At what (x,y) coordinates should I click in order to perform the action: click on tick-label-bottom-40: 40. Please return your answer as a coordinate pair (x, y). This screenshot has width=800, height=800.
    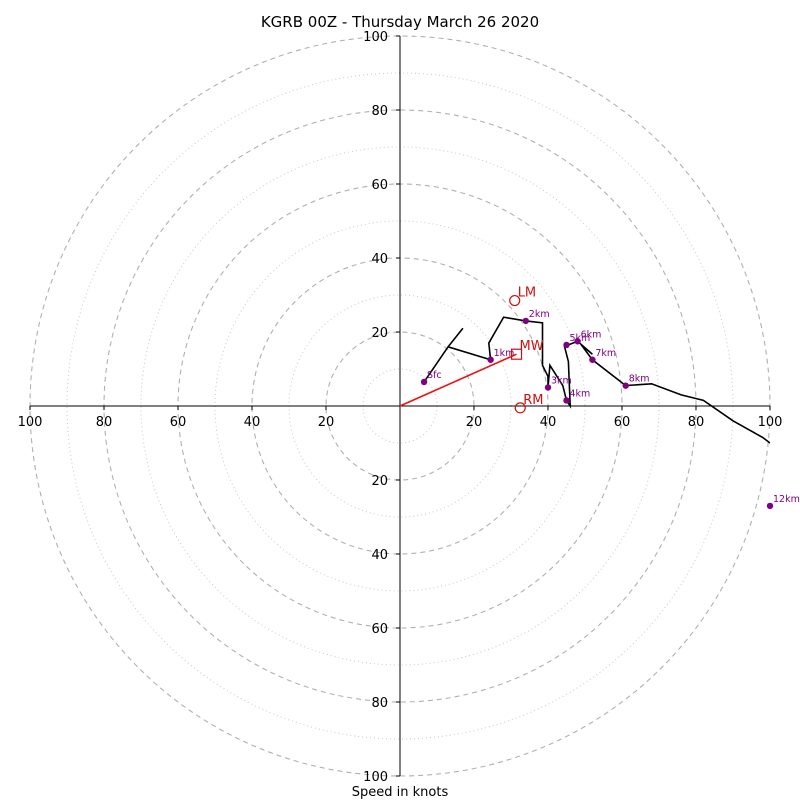
    Looking at the image, I should click on (379, 555).